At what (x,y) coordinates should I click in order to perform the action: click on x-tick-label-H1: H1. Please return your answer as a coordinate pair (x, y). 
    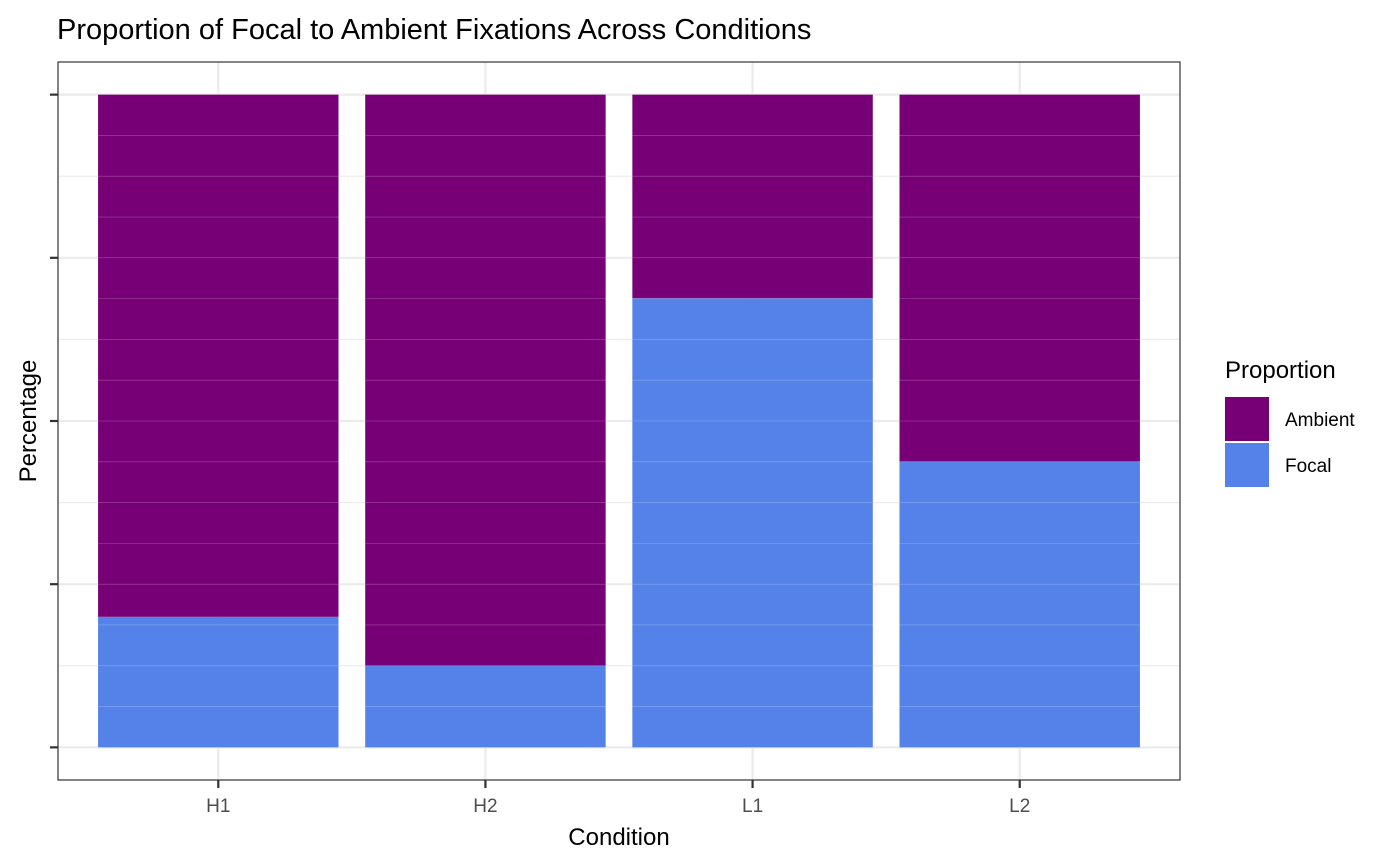
    Looking at the image, I should click on (218, 806).